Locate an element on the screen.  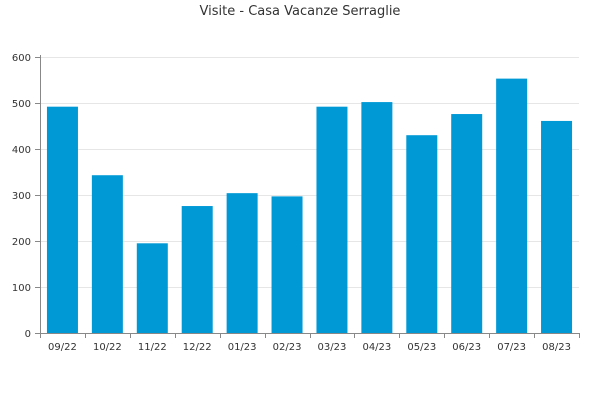
x-tick-label: 05/23 is located at coordinates (421, 347).